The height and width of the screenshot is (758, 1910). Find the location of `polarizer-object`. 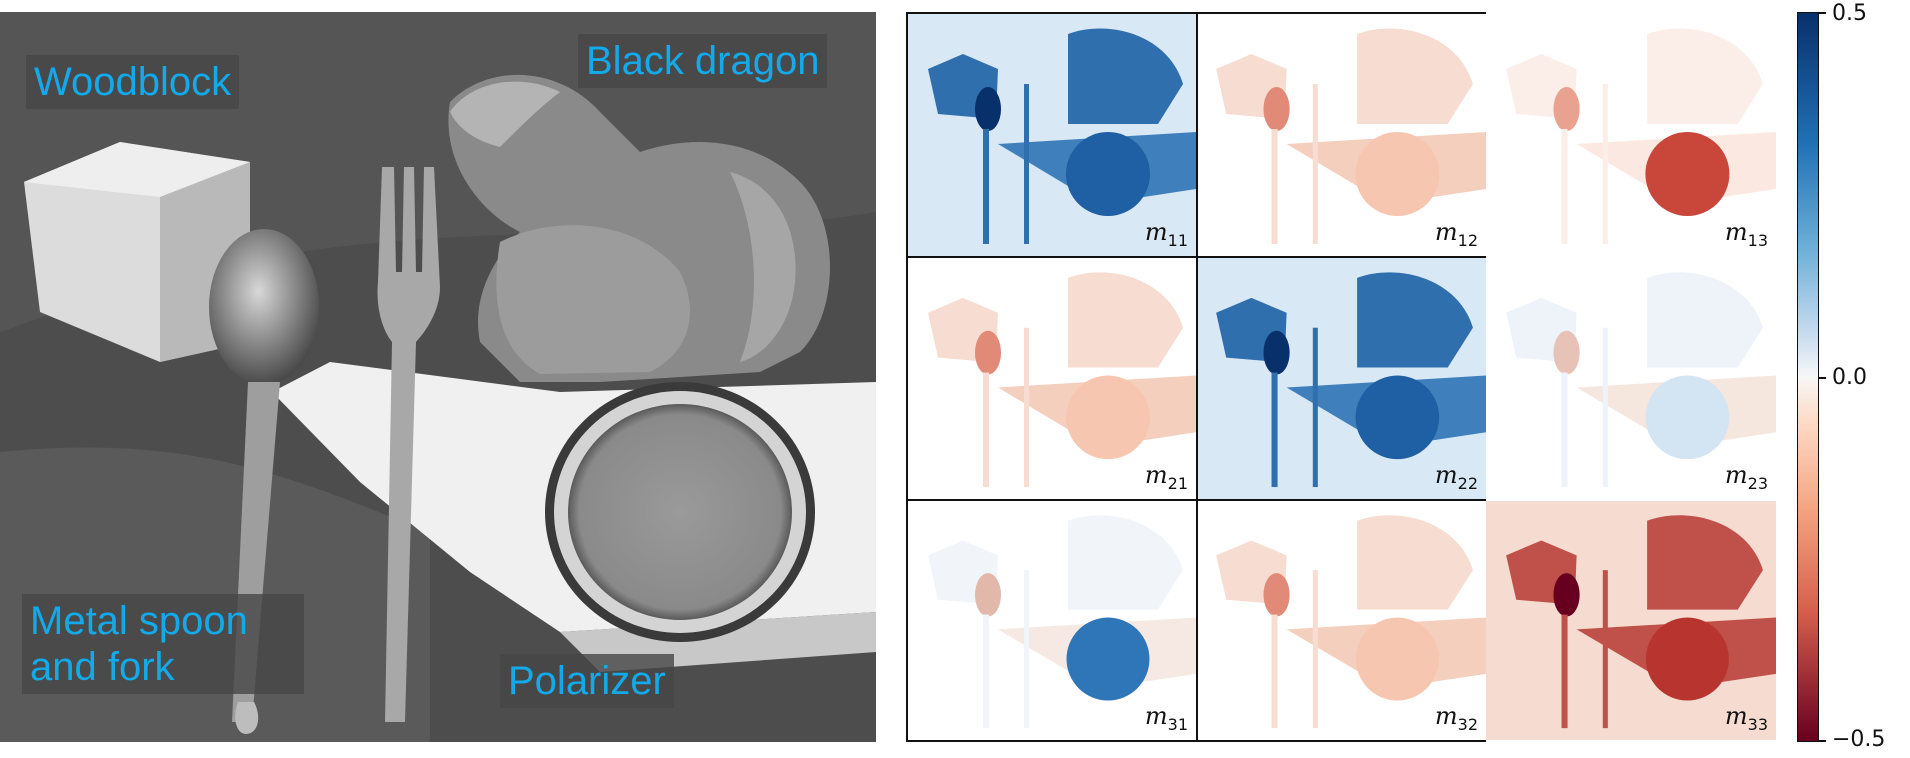

polarizer-object is located at coordinates (680, 512).